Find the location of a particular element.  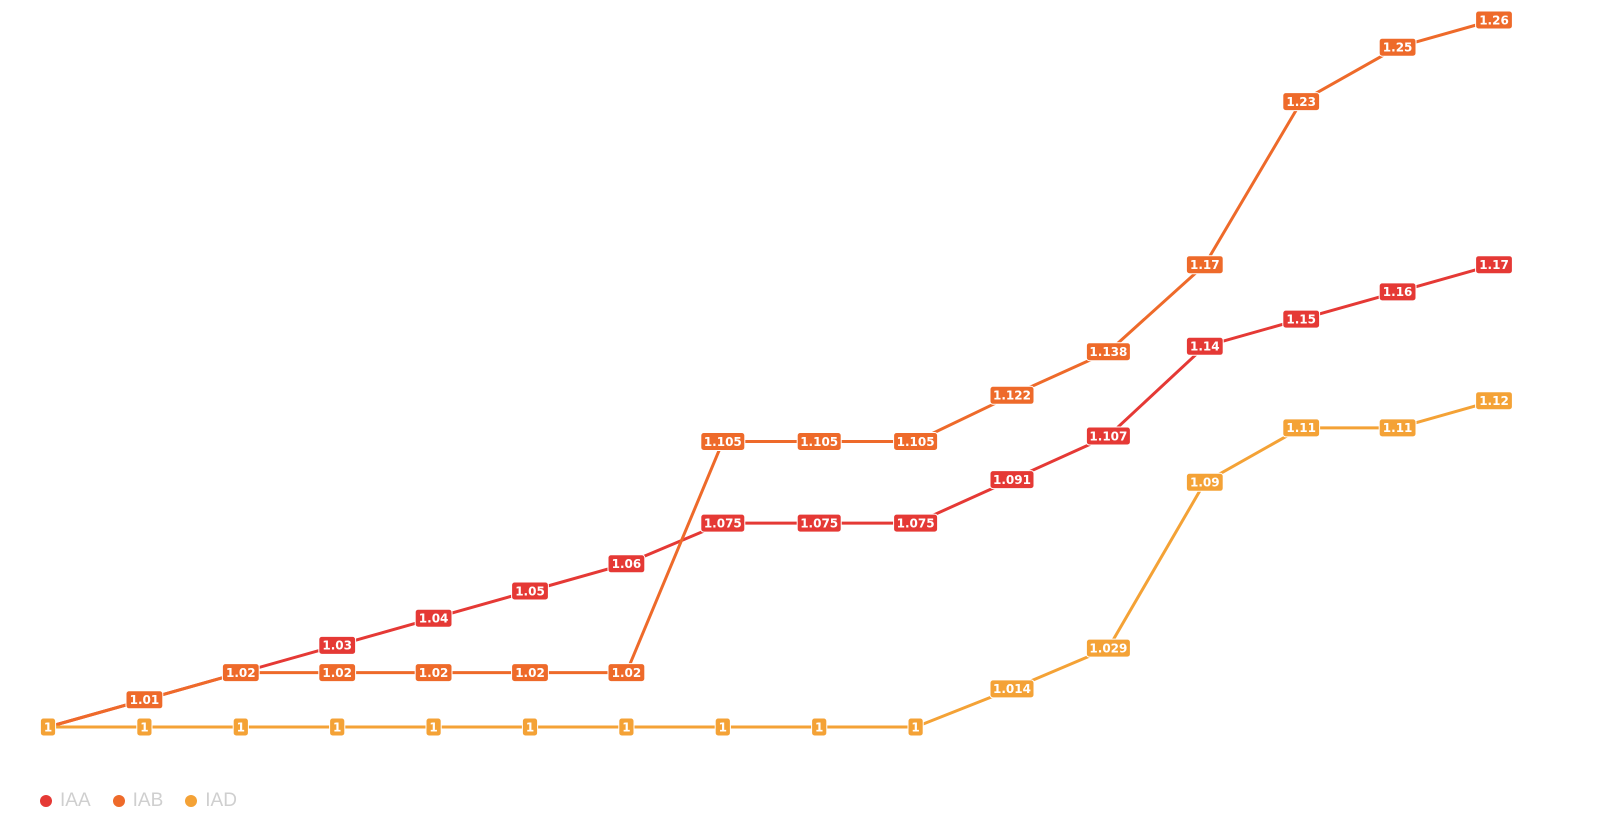

data-label-text: 1.26 is located at coordinates (1494, 20).